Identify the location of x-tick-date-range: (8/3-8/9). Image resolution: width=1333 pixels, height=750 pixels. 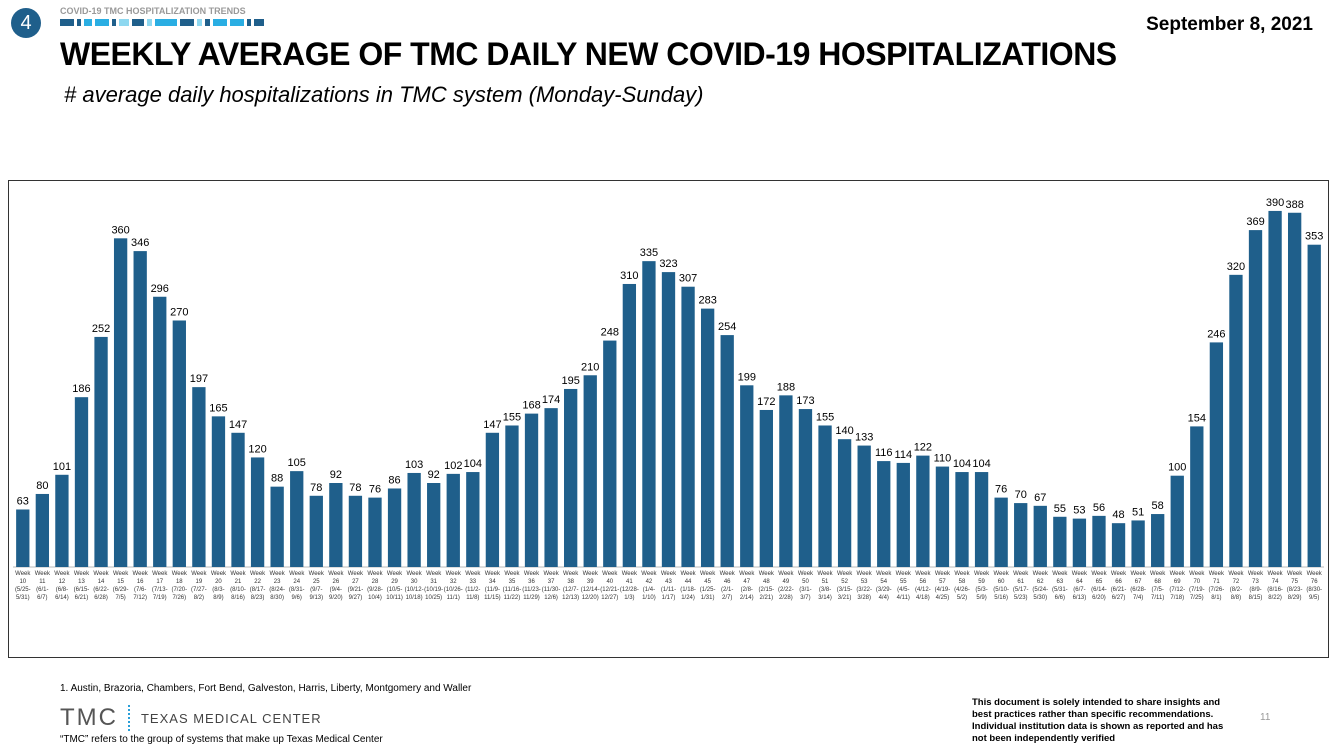
(218, 594).